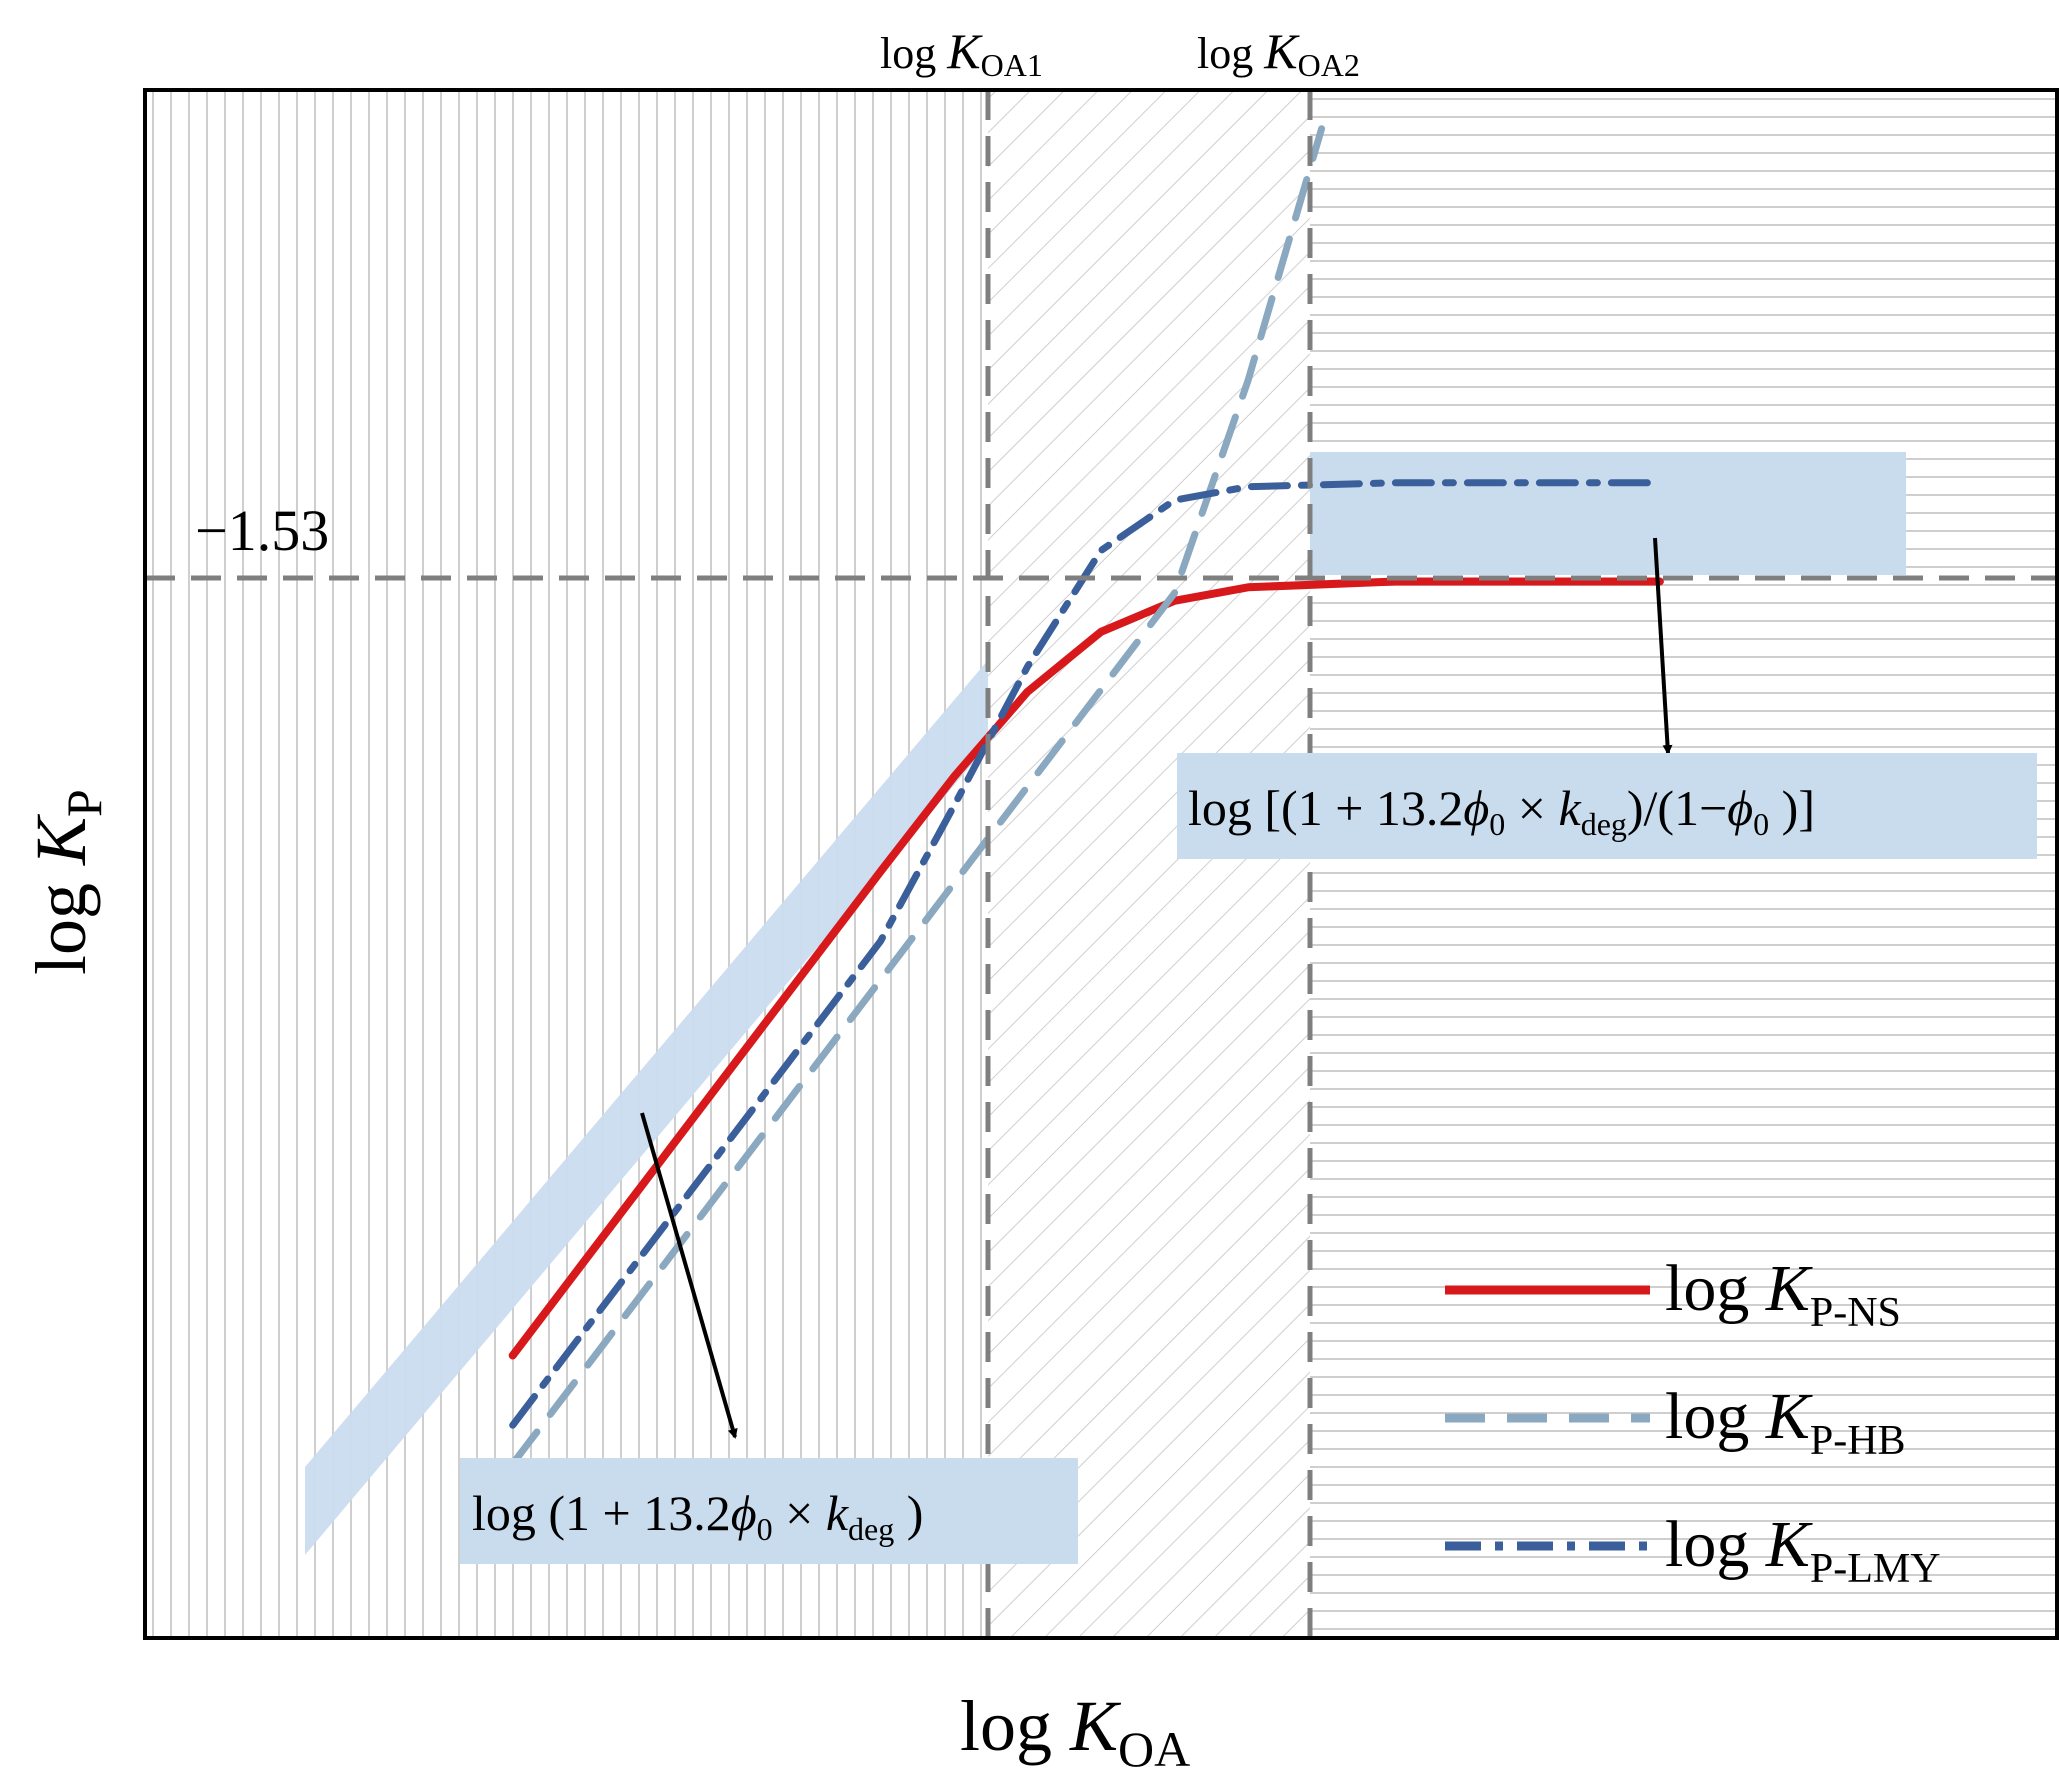 The width and height of the screenshot is (2067, 1791). What do you see at coordinates (1325, 808) in the screenshot?
I see `annotation-upper-main: log [(1 + 13.2` at bounding box center [1325, 808].